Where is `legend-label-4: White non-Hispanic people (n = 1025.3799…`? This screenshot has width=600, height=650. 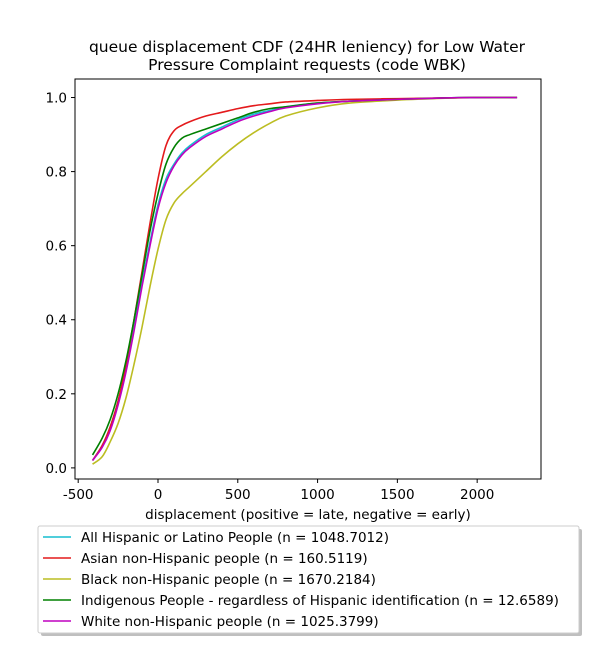 legend-label-4: White non-Hispanic people (n = 1025.3799… is located at coordinates (230, 622).